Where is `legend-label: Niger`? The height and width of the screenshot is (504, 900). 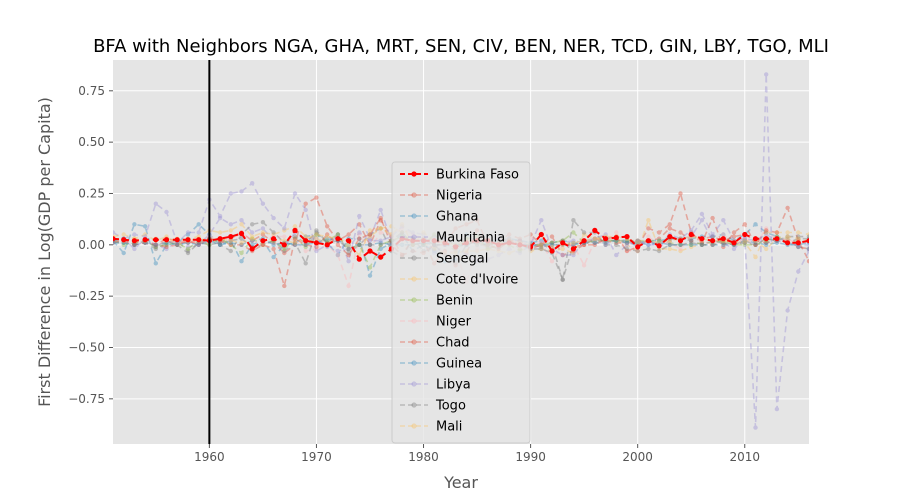
legend-label: Niger is located at coordinates (454, 322).